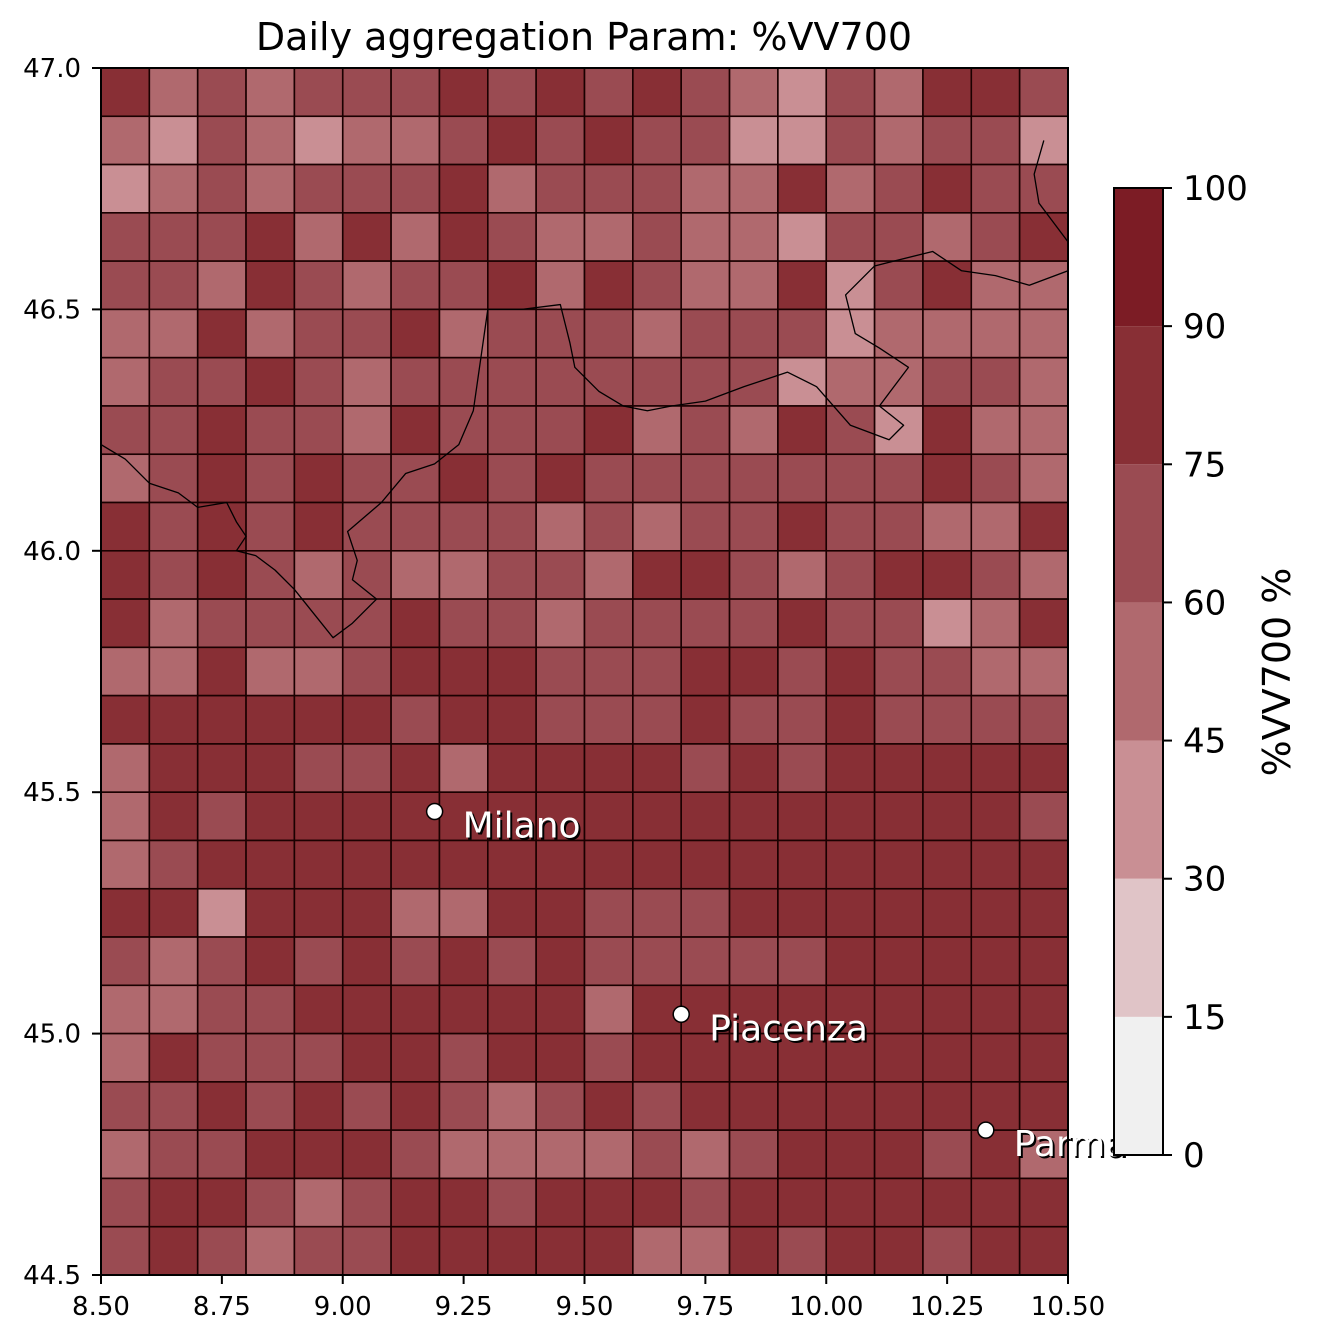  What do you see at coordinates (343, 1307) in the screenshot?
I see `x-tick-label: 9.00` at bounding box center [343, 1307].